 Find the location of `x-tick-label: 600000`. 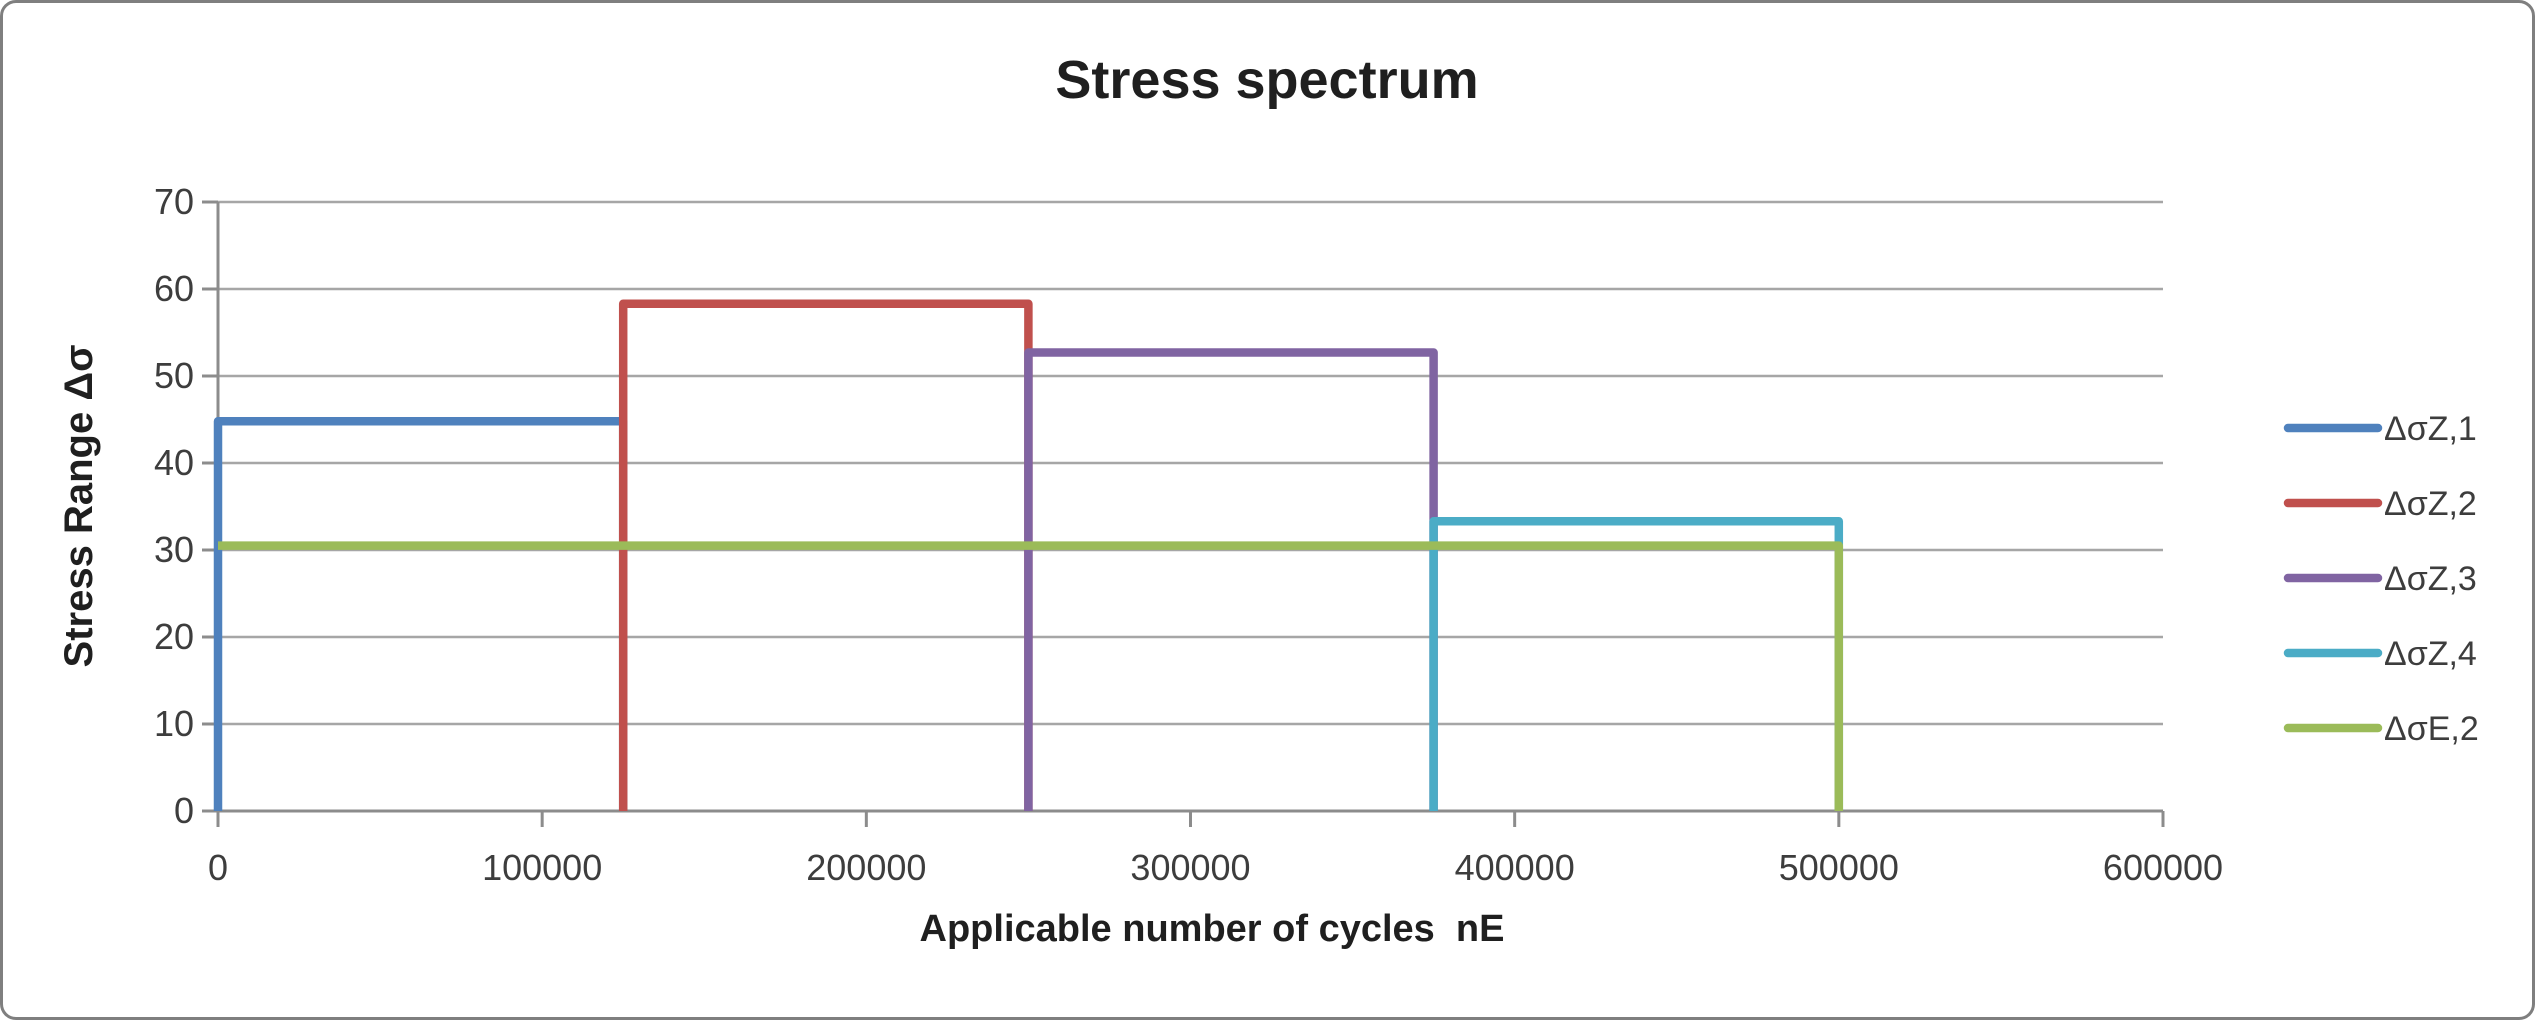

x-tick-label: 600000 is located at coordinates (2163, 867).